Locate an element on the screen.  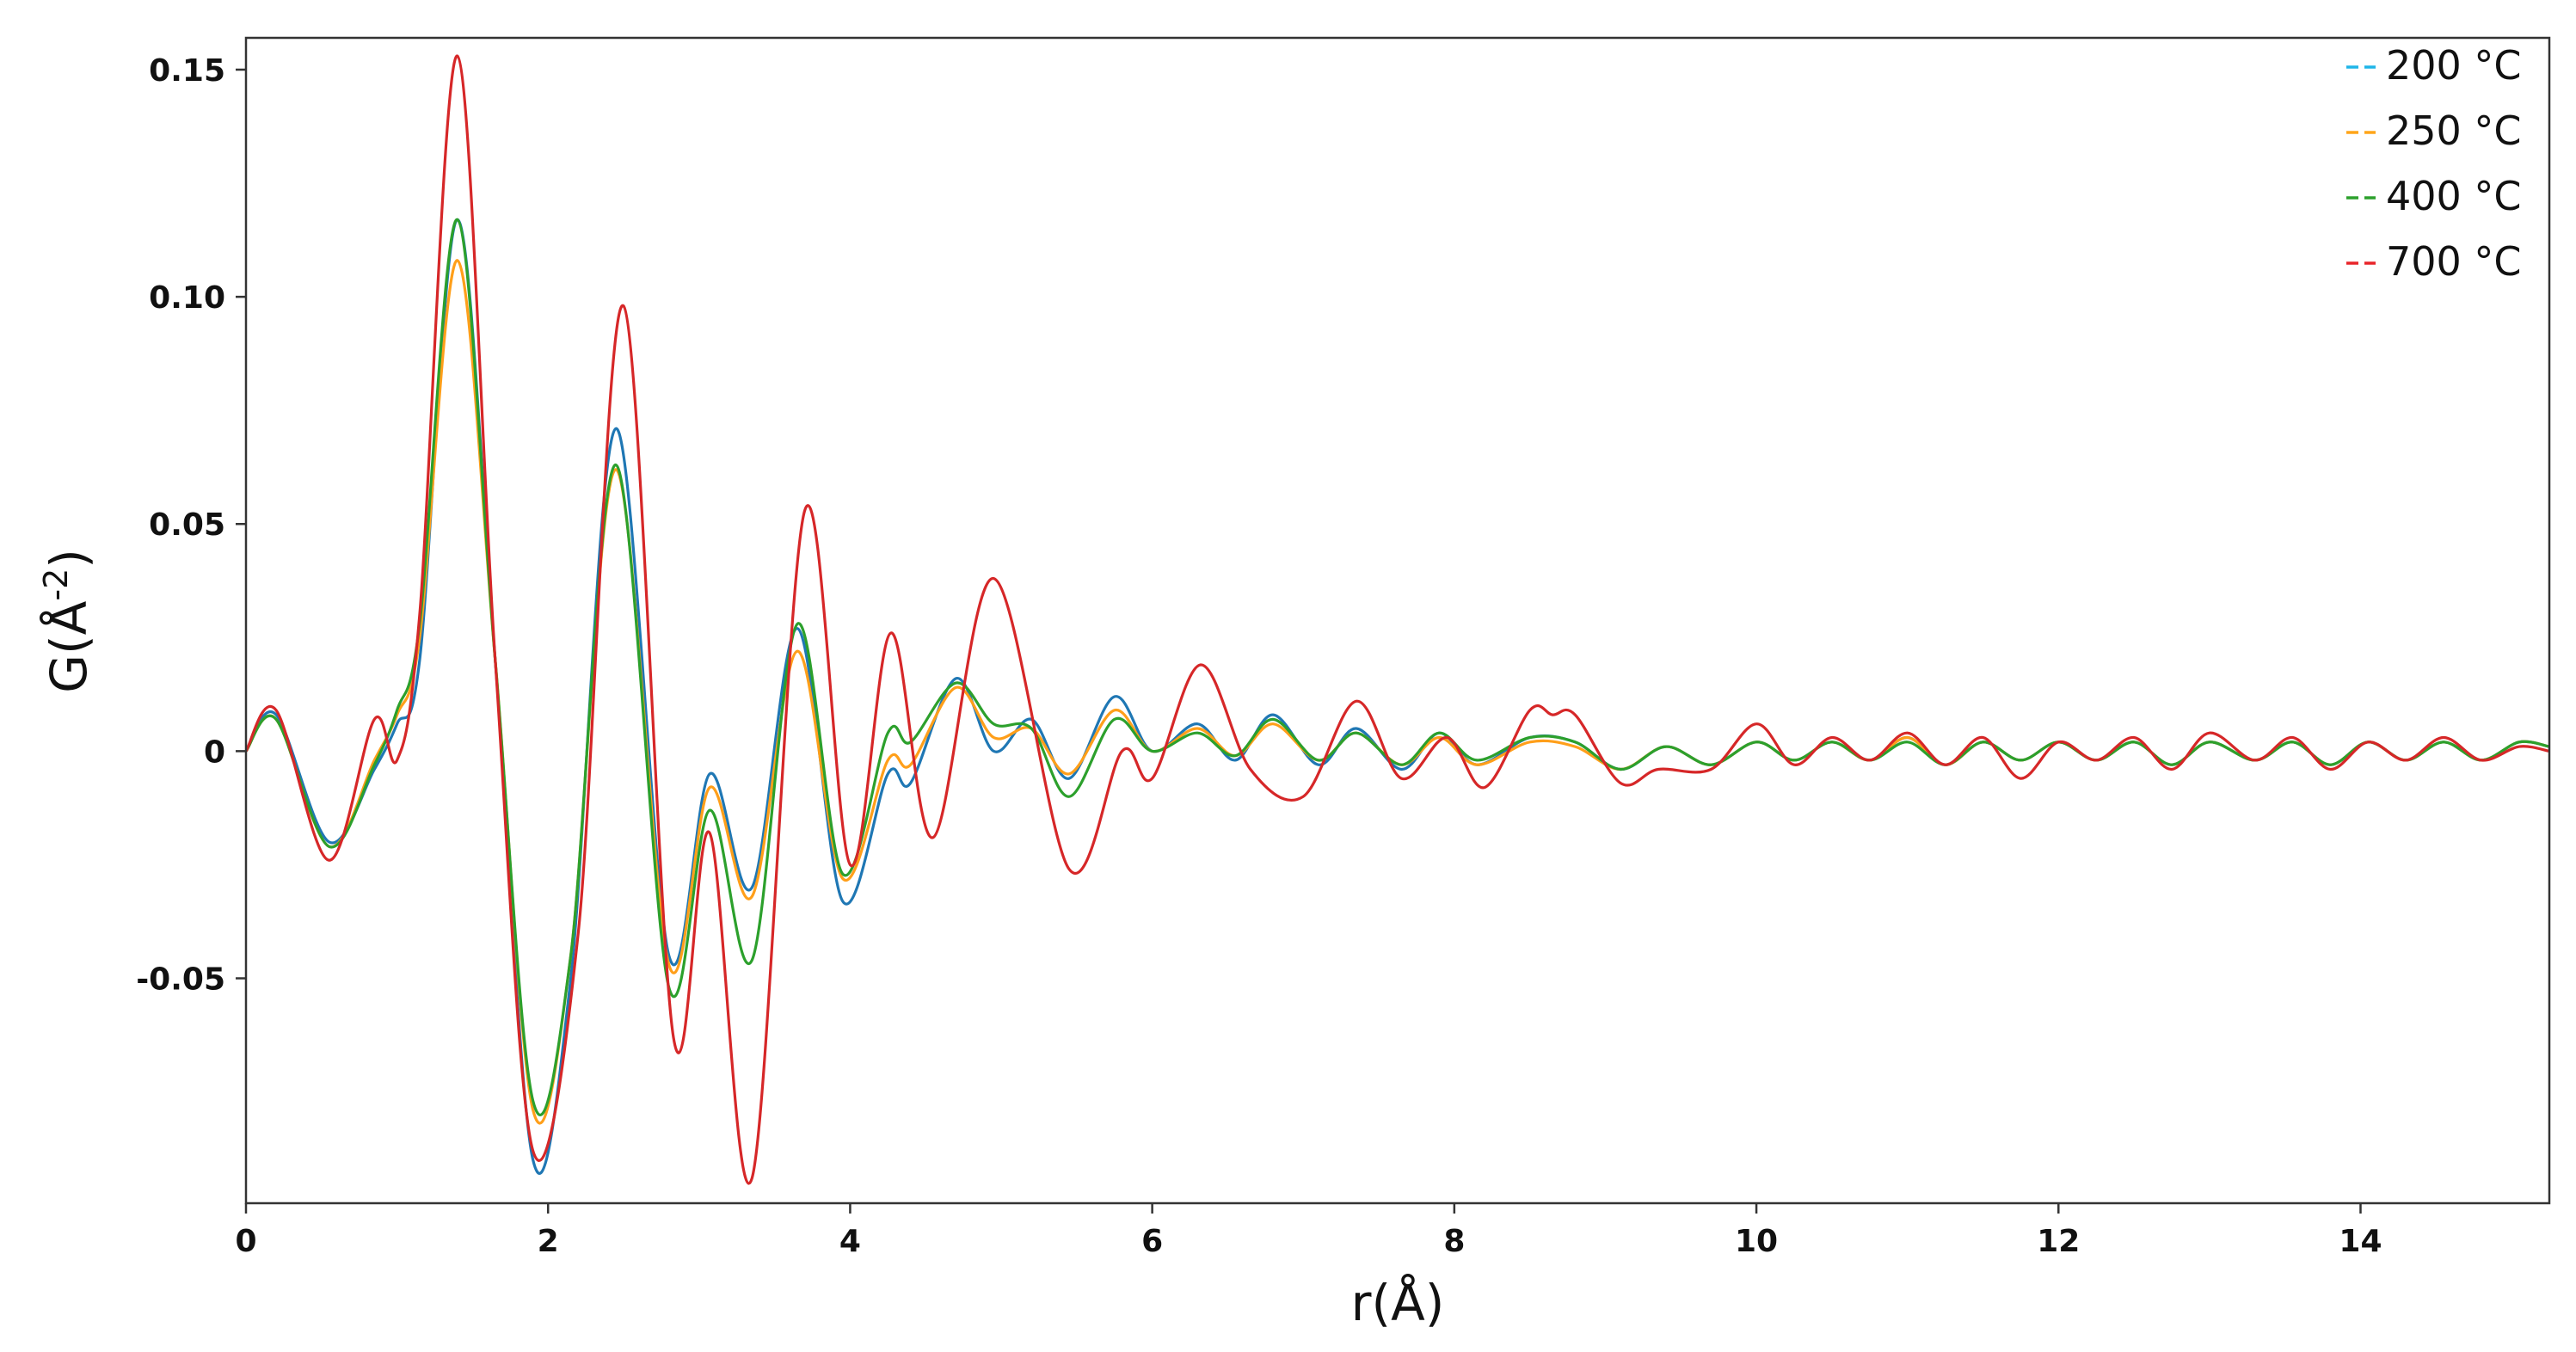
legend-label: 250 °C is located at coordinates (2454, 131).